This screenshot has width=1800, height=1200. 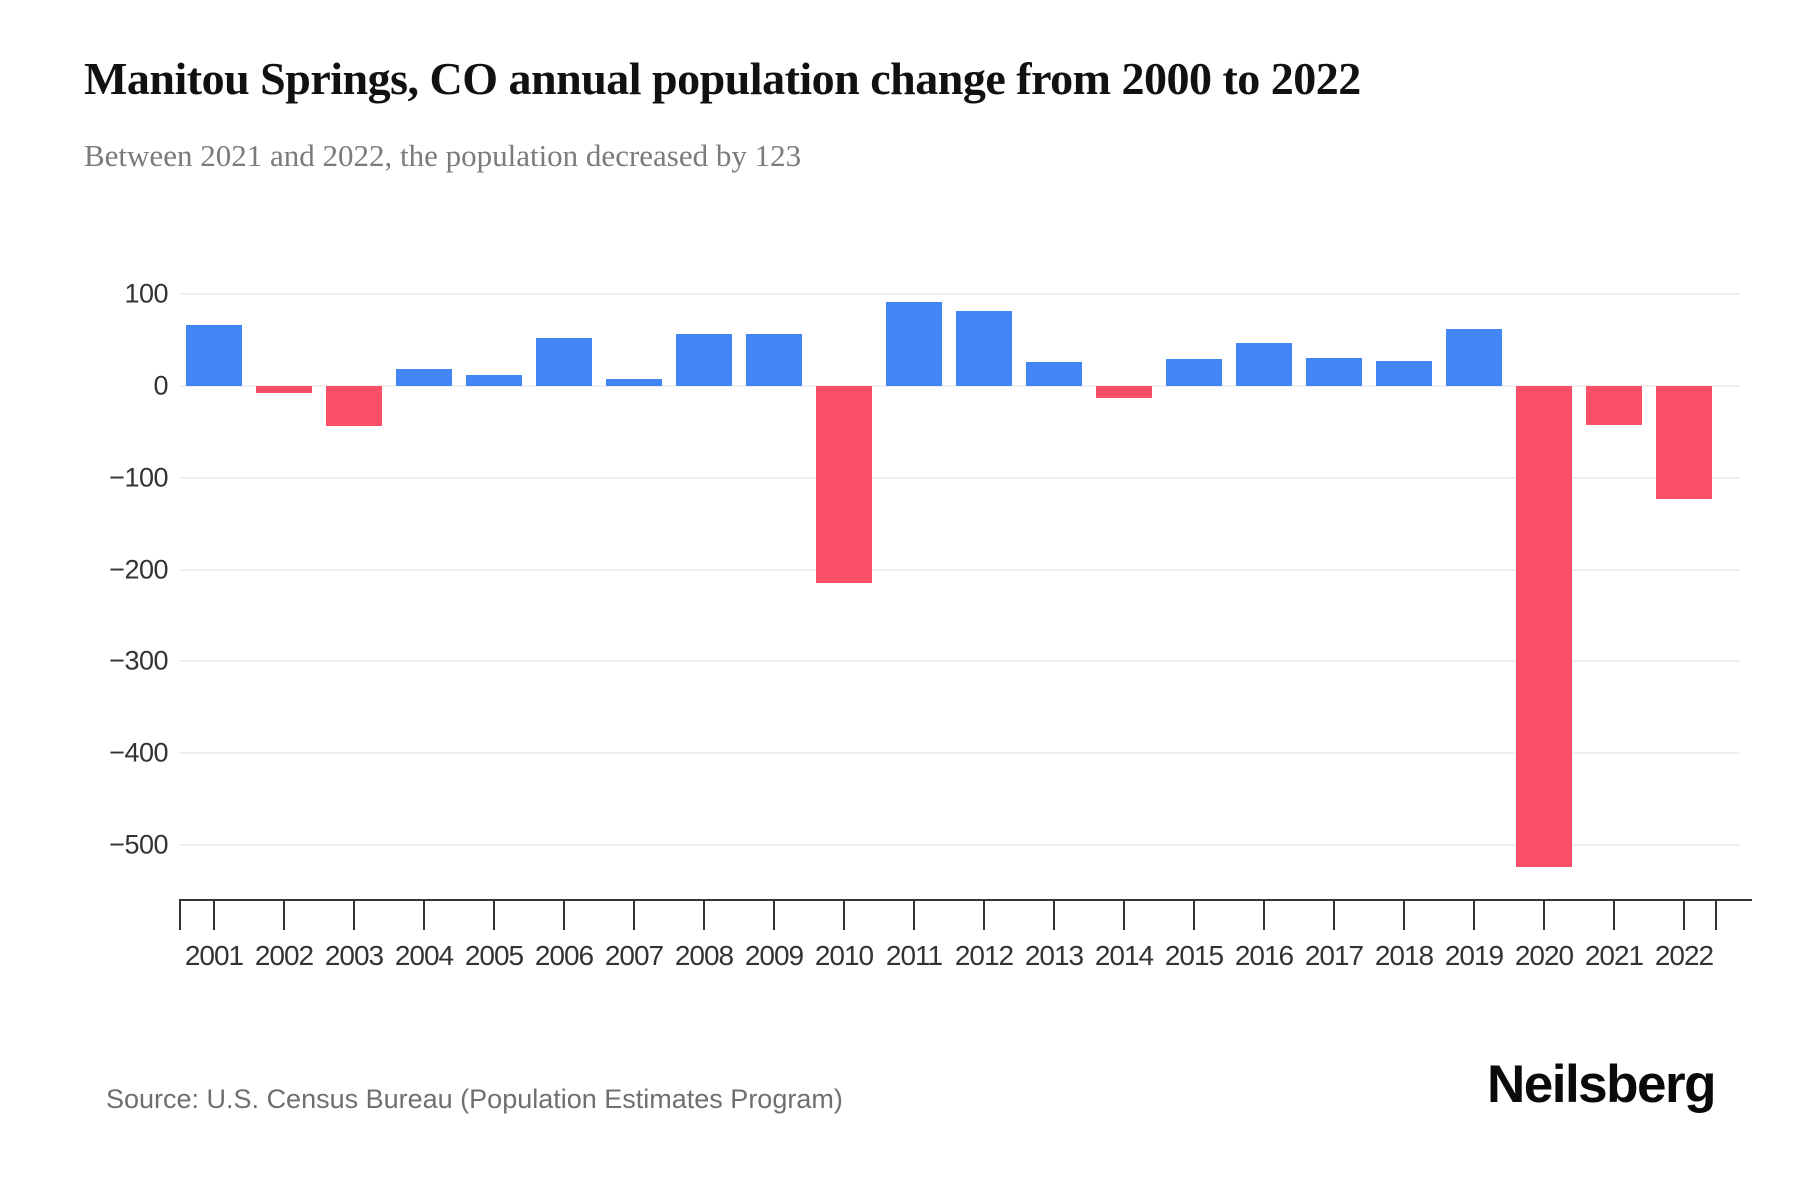 I want to click on bar-2012, so click(x=984, y=348).